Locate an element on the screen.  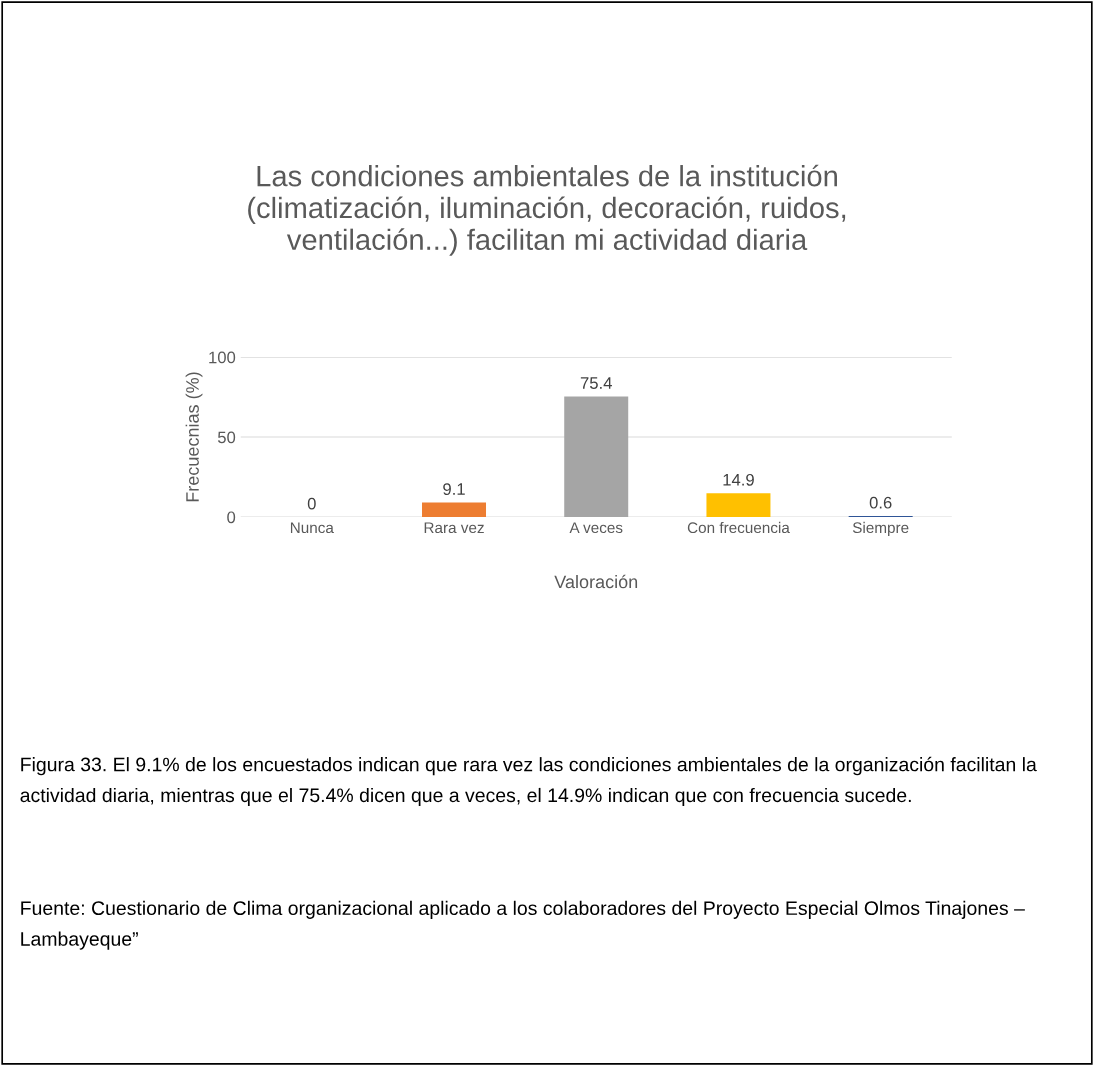
y-tick-label: 100 is located at coordinates (222, 357).